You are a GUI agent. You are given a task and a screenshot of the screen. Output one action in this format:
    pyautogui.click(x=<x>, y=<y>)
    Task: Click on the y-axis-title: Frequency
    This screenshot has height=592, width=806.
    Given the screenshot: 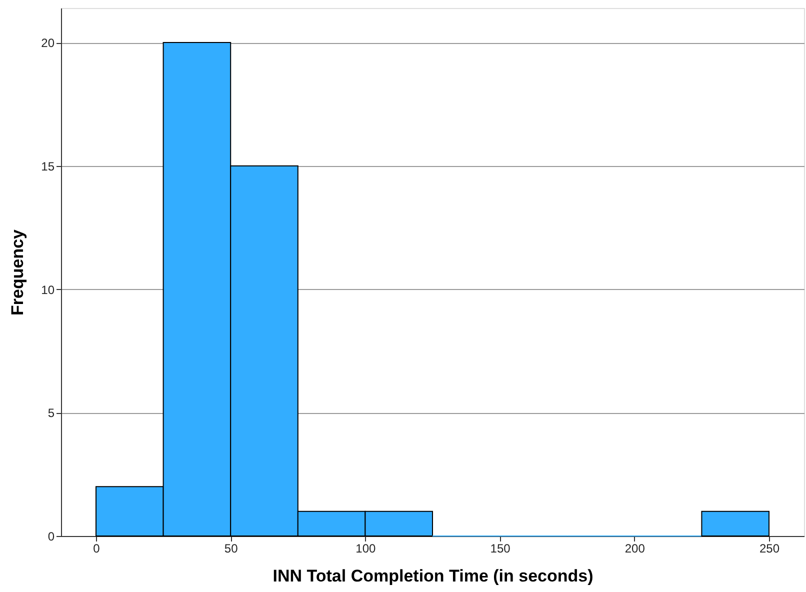 What is the action you would take?
    pyautogui.click(x=18, y=272)
    